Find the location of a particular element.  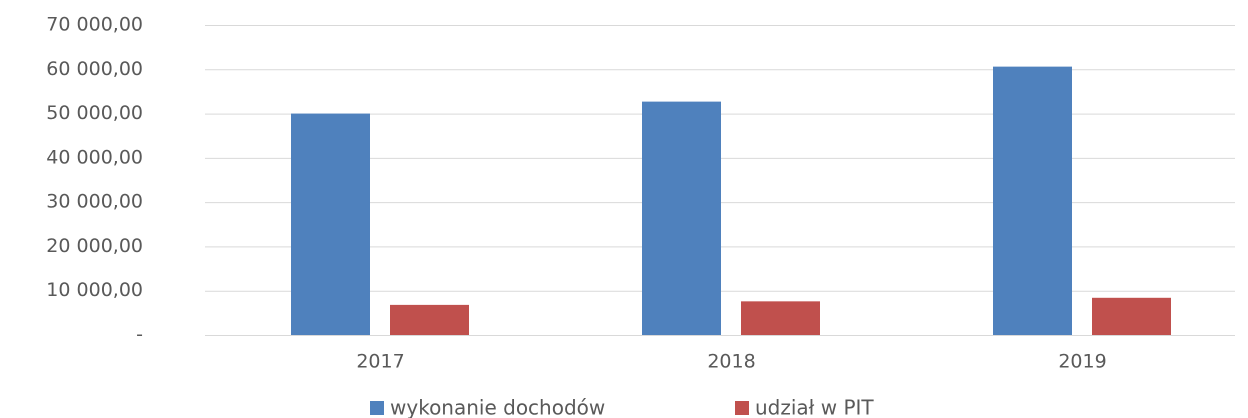

y-tick-label: 40 000,00 is located at coordinates (94, 157).